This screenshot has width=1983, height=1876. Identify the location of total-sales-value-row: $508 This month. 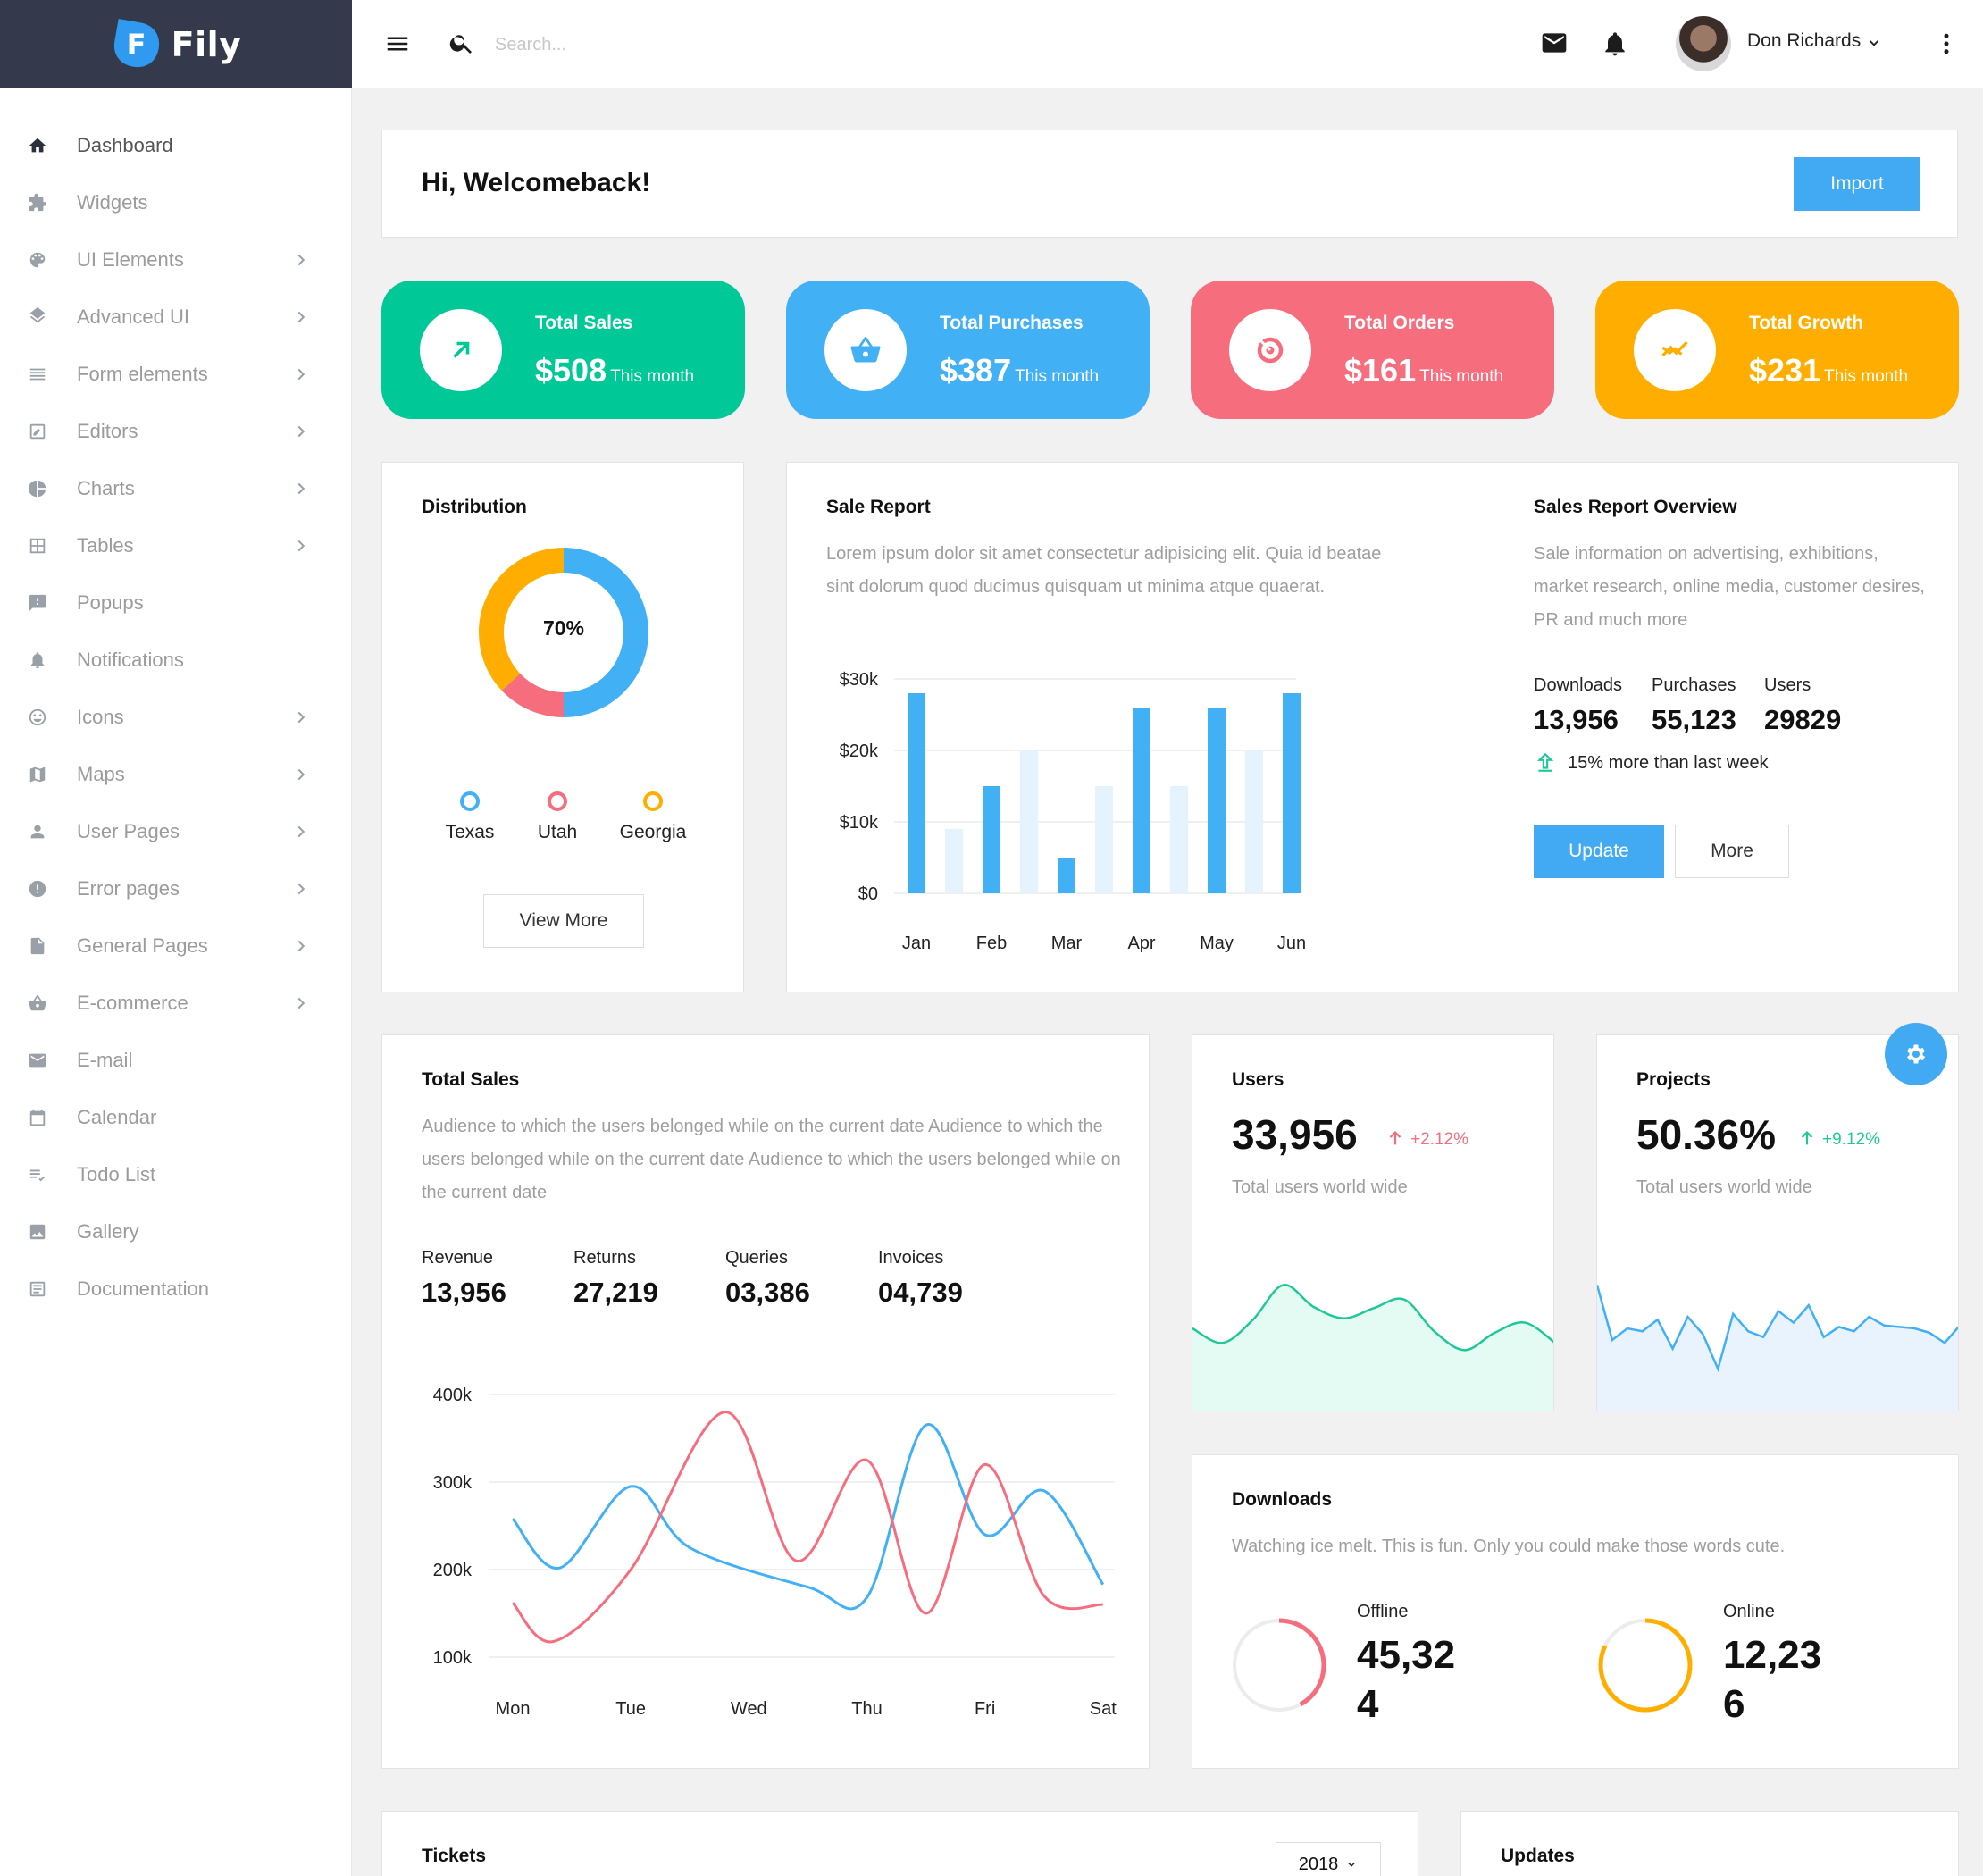
(614, 370).